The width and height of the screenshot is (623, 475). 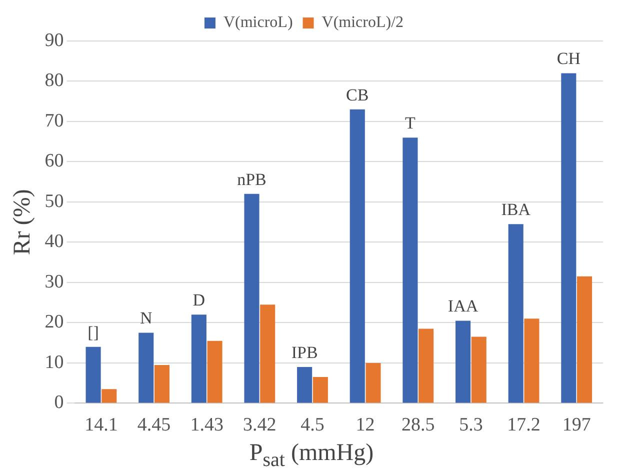 I want to click on legend-label: V(microL)/2, so click(x=363, y=23).